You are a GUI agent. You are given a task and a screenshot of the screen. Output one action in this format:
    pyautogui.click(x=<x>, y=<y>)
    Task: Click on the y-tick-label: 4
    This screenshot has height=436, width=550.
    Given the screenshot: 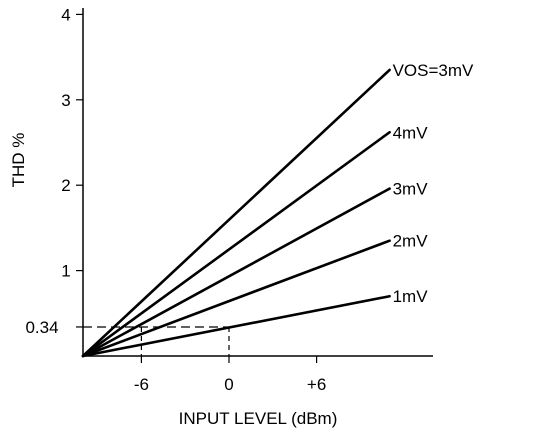 What is the action you would take?
    pyautogui.click(x=65, y=14)
    